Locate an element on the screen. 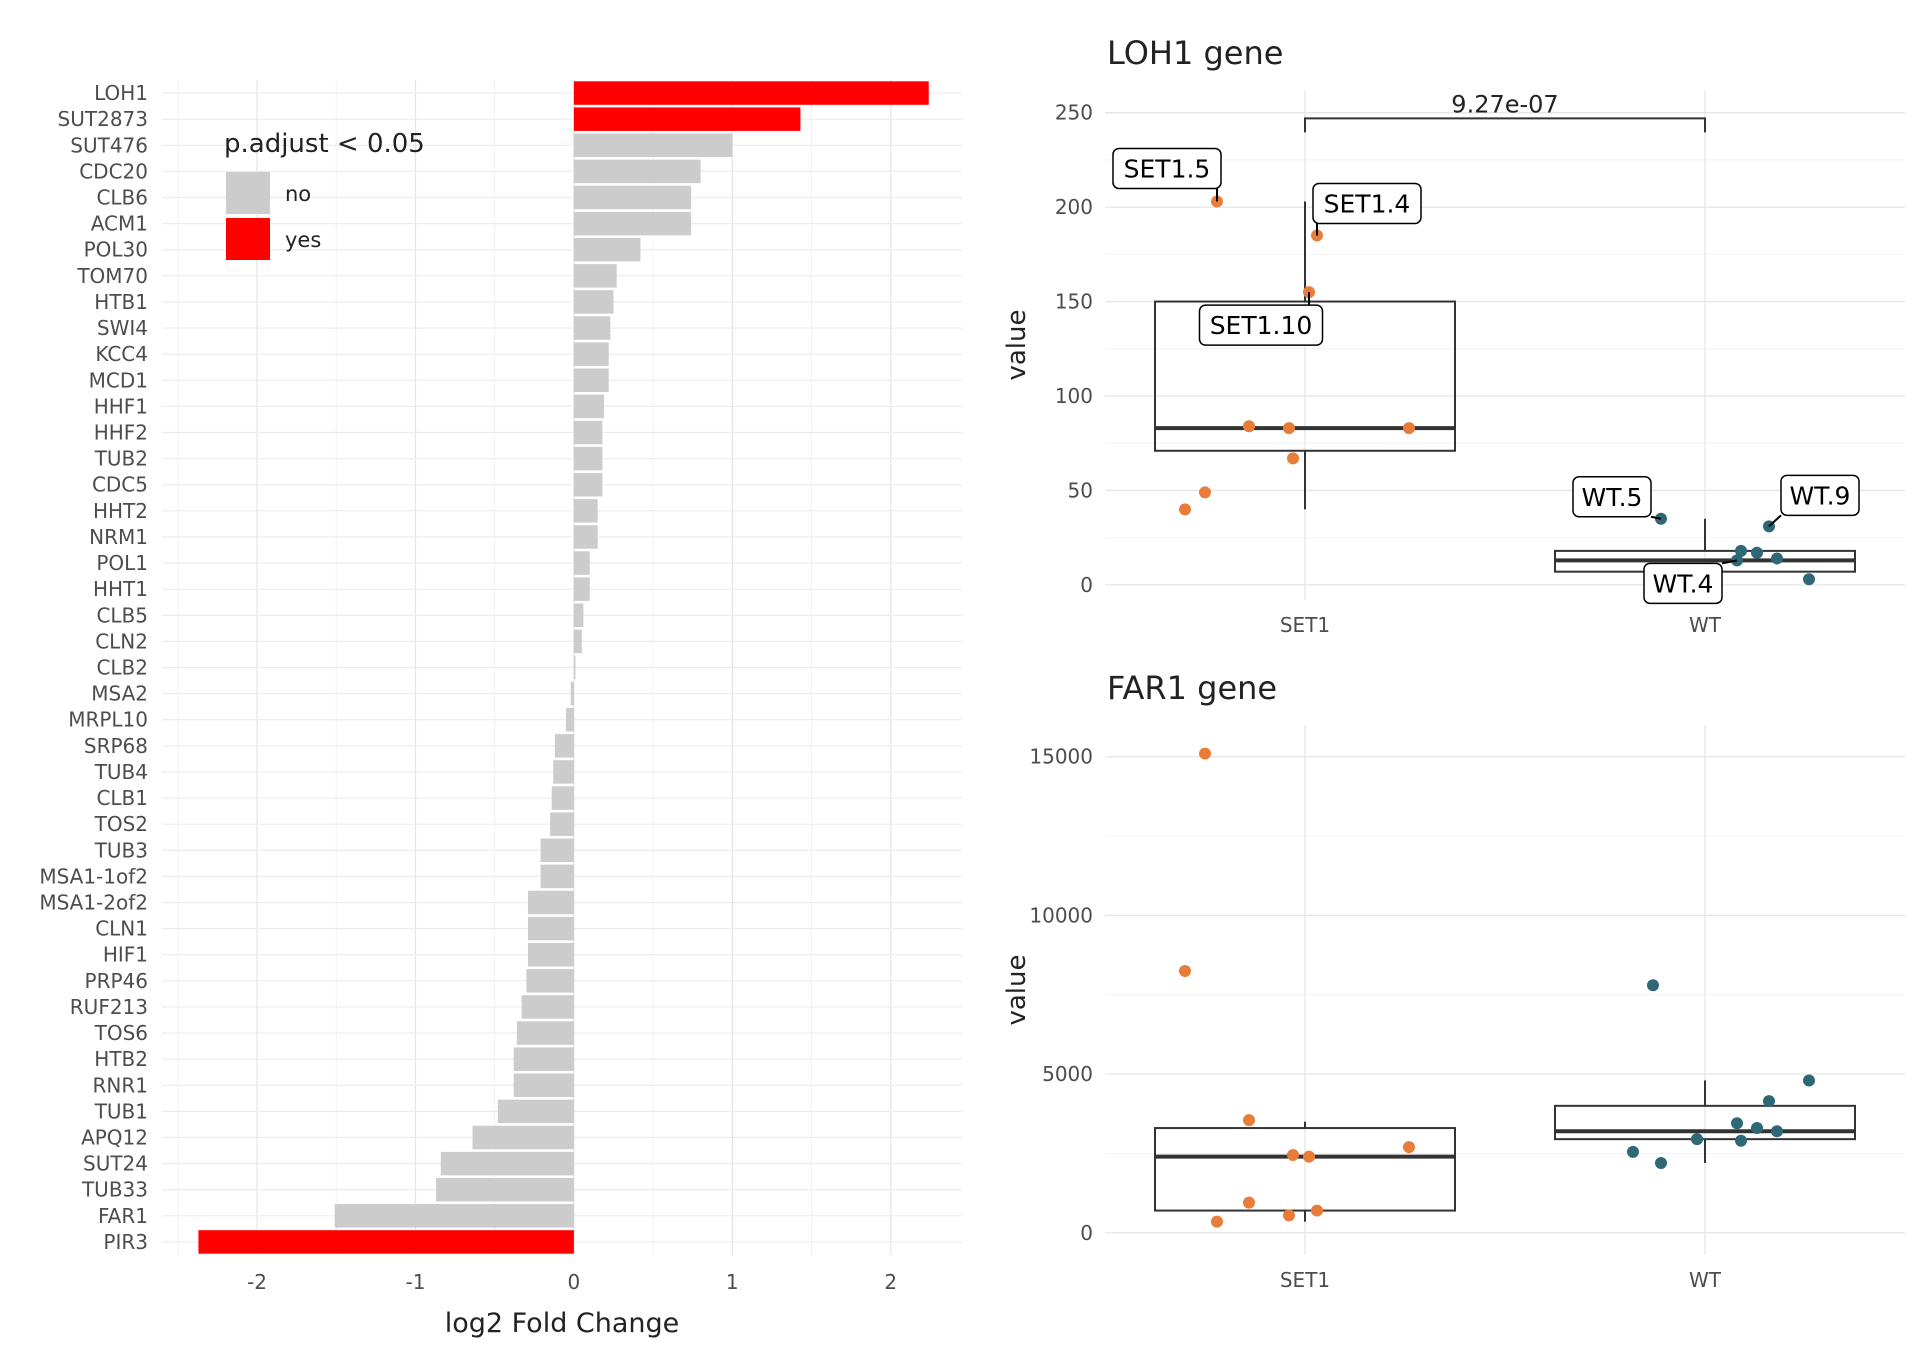 The image size is (1920, 1348). y-tick-label: RNR1 is located at coordinates (120, 1085).